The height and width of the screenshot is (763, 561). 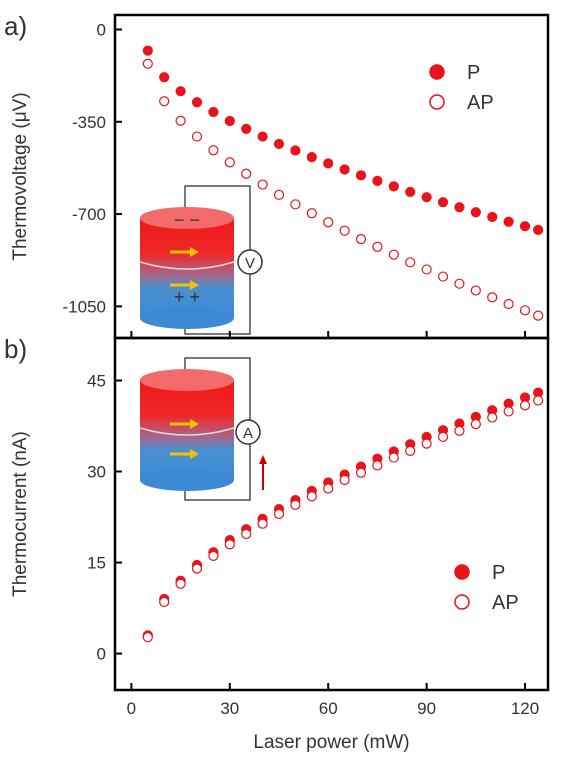 I want to click on y-tick-label: -1050, so click(x=84, y=306).